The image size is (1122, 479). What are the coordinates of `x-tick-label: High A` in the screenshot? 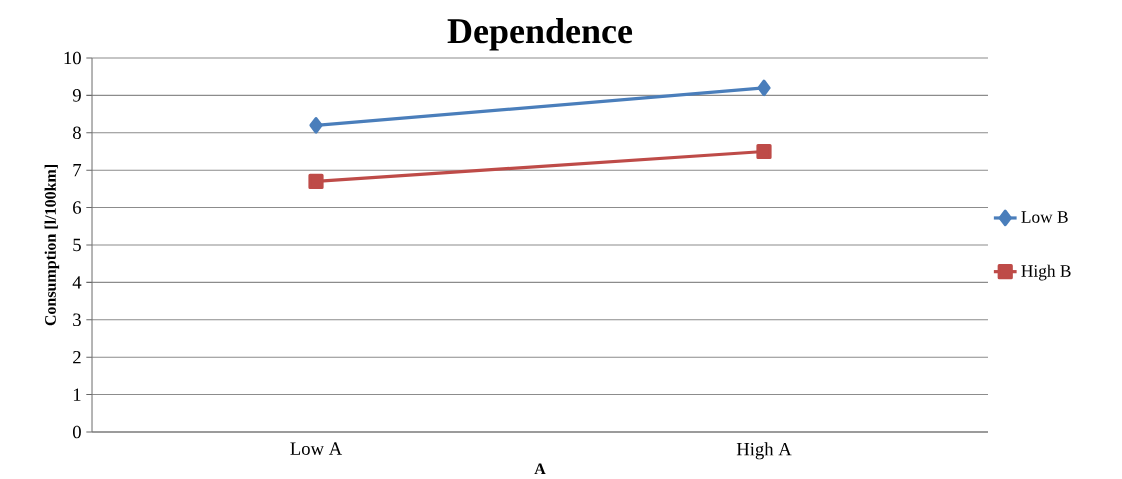 It's located at (764, 451).